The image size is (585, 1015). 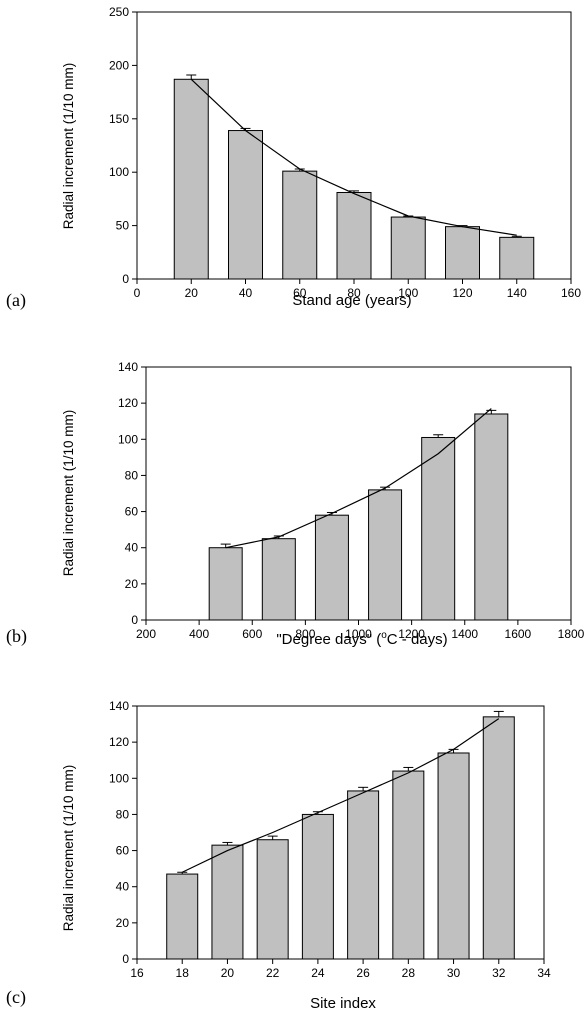 What do you see at coordinates (119, 65) in the screenshot?
I see `y-tick-label: 200` at bounding box center [119, 65].